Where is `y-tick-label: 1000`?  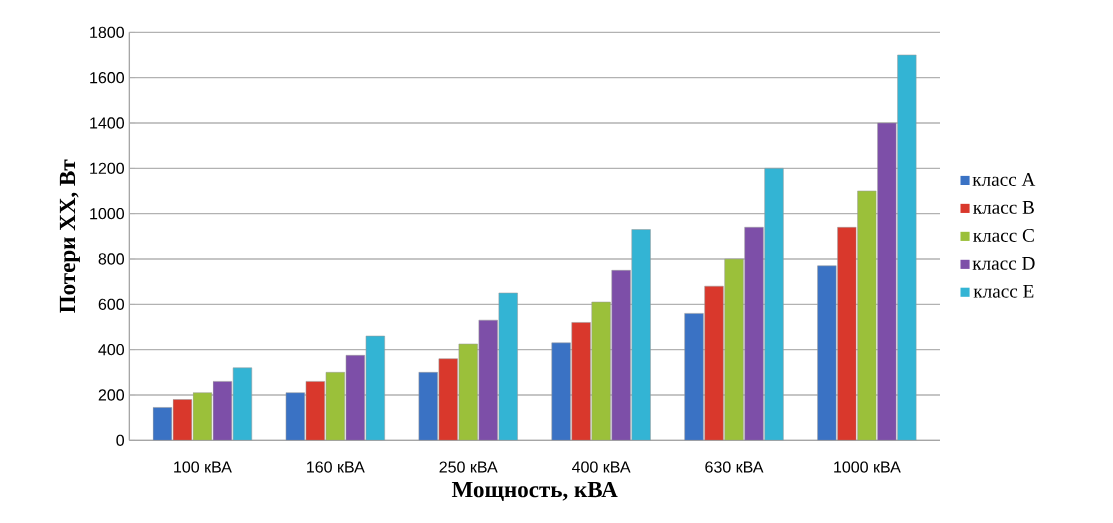 y-tick-label: 1000 is located at coordinates (107, 213).